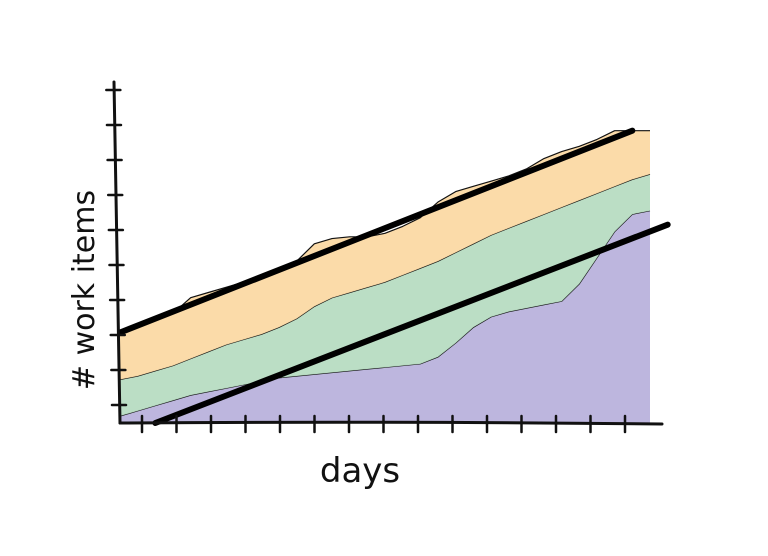 Image resolution: width=768 pixels, height=556 pixels. I want to click on x-axis, so click(391, 423).